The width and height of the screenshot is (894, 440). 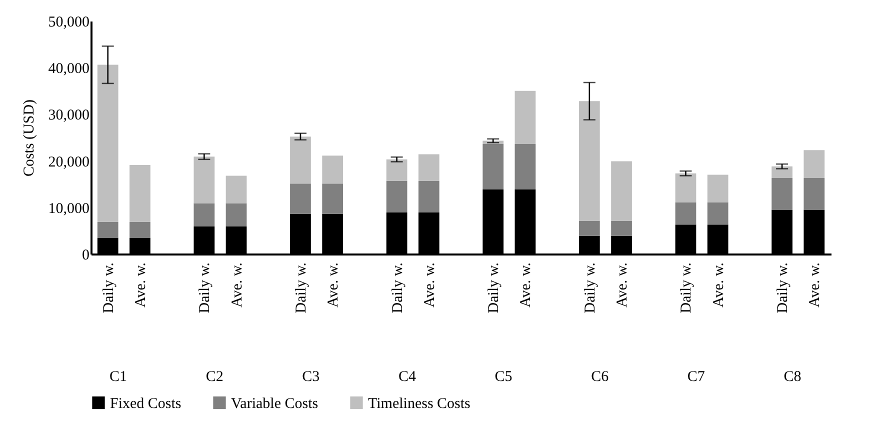 I want to click on y-tick-label: 40,000, so click(x=69, y=69).